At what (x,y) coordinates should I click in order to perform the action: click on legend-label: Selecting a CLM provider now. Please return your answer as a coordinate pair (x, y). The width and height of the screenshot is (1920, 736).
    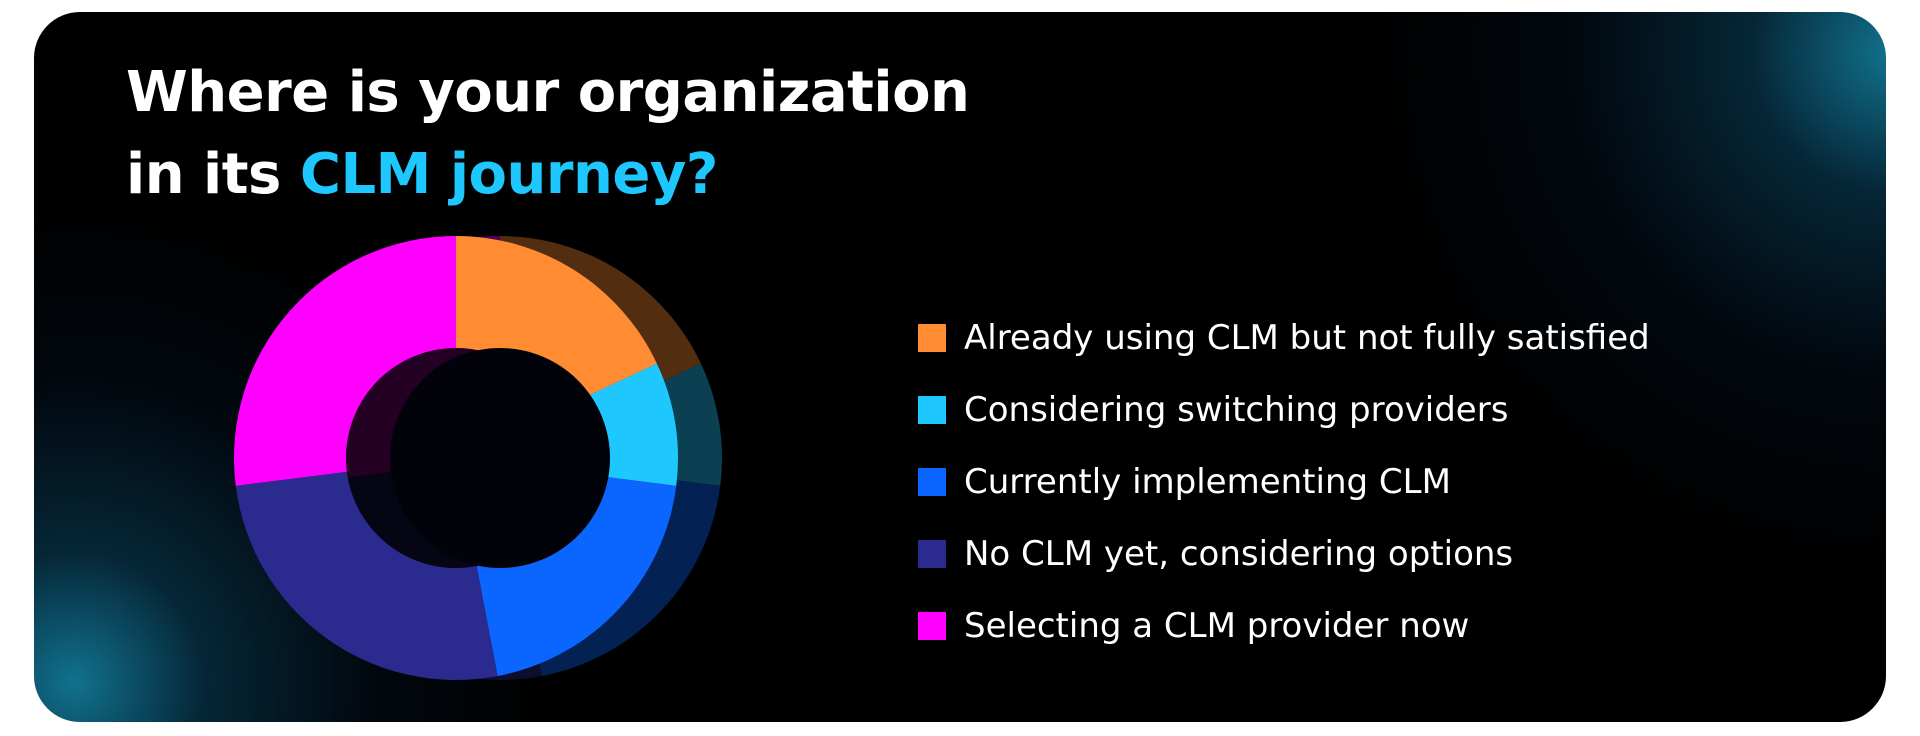
    Looking at the image, I should click on (1217, 626).